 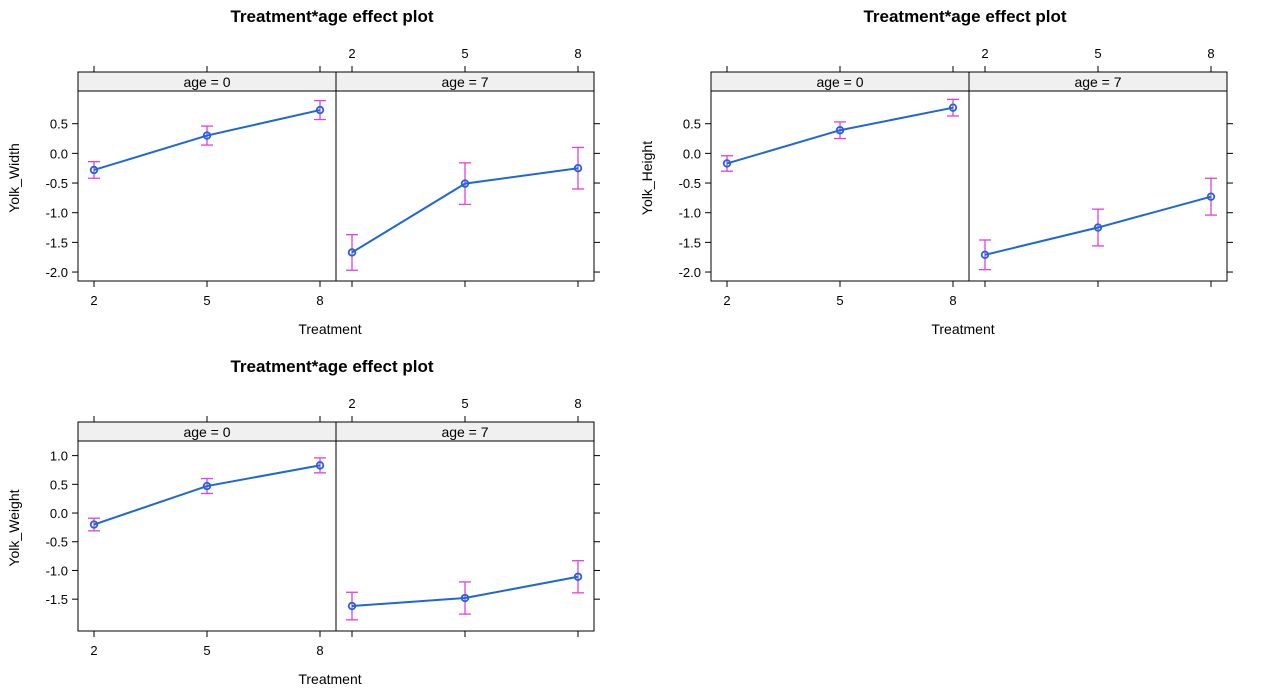 What do you see at coordinates (14, 527) in the screenshot?
I see `y-axis-title: Yolk_Weight` at bounding box center [14, 527].